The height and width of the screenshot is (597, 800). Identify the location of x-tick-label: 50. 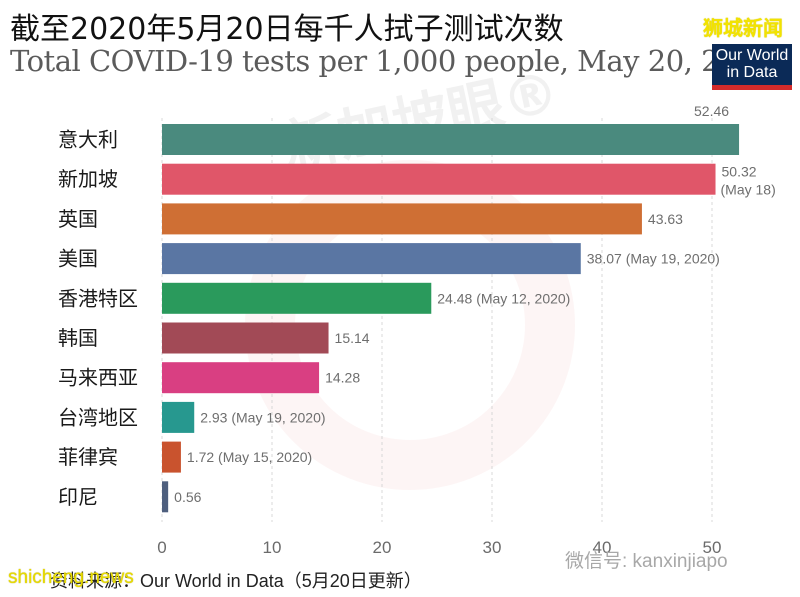
(712, 547).